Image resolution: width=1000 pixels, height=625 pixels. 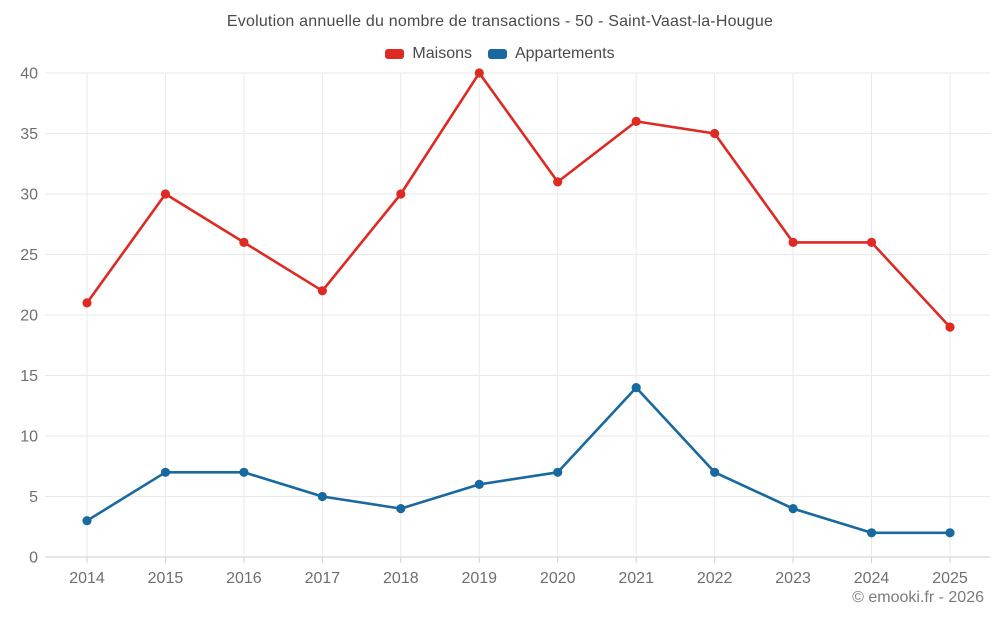 What do you see at coordinates (29, 195) in the screenshot?
I see `y-tick-label: 30` at bounding box center [29, 195].